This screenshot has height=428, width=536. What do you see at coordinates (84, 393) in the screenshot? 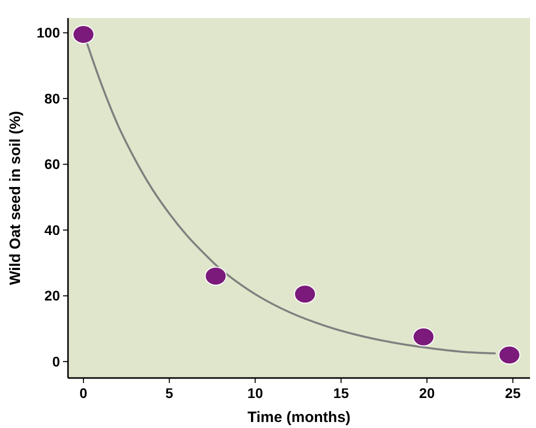
I see `x-tick-label: 0` at bounding box center [84, 393].